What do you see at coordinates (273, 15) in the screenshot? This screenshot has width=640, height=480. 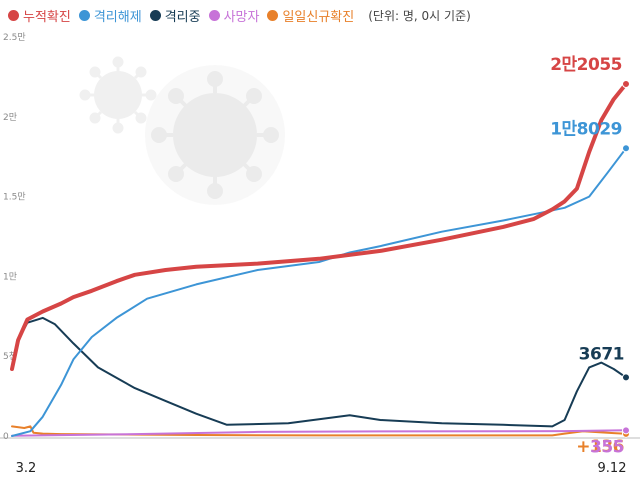 I see `legend-dot-daily` at bounding box center [273, 15].